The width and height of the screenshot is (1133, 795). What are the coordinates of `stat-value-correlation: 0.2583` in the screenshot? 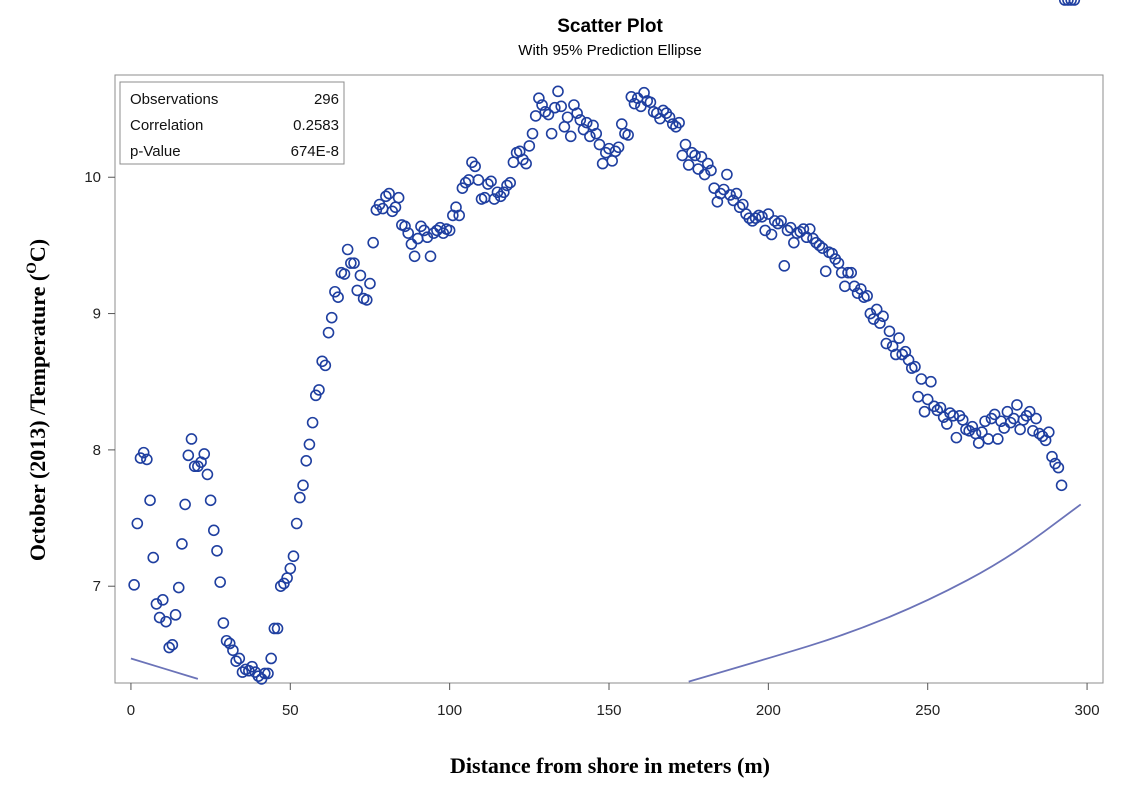 It's located at (316, 125).